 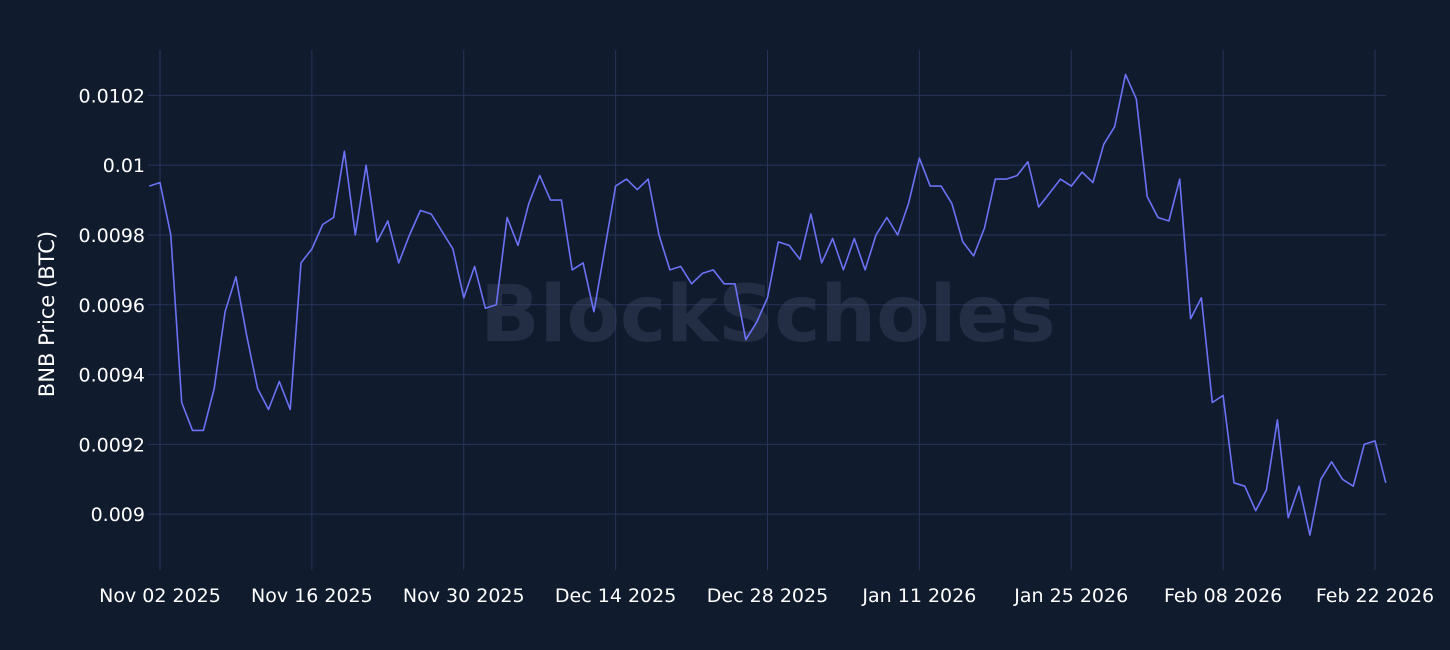 What do you see at coordinates (312, 596) in the screenshot?
I see `x-tick-label: Nov 16 2025` at bounding box center [312, 596].